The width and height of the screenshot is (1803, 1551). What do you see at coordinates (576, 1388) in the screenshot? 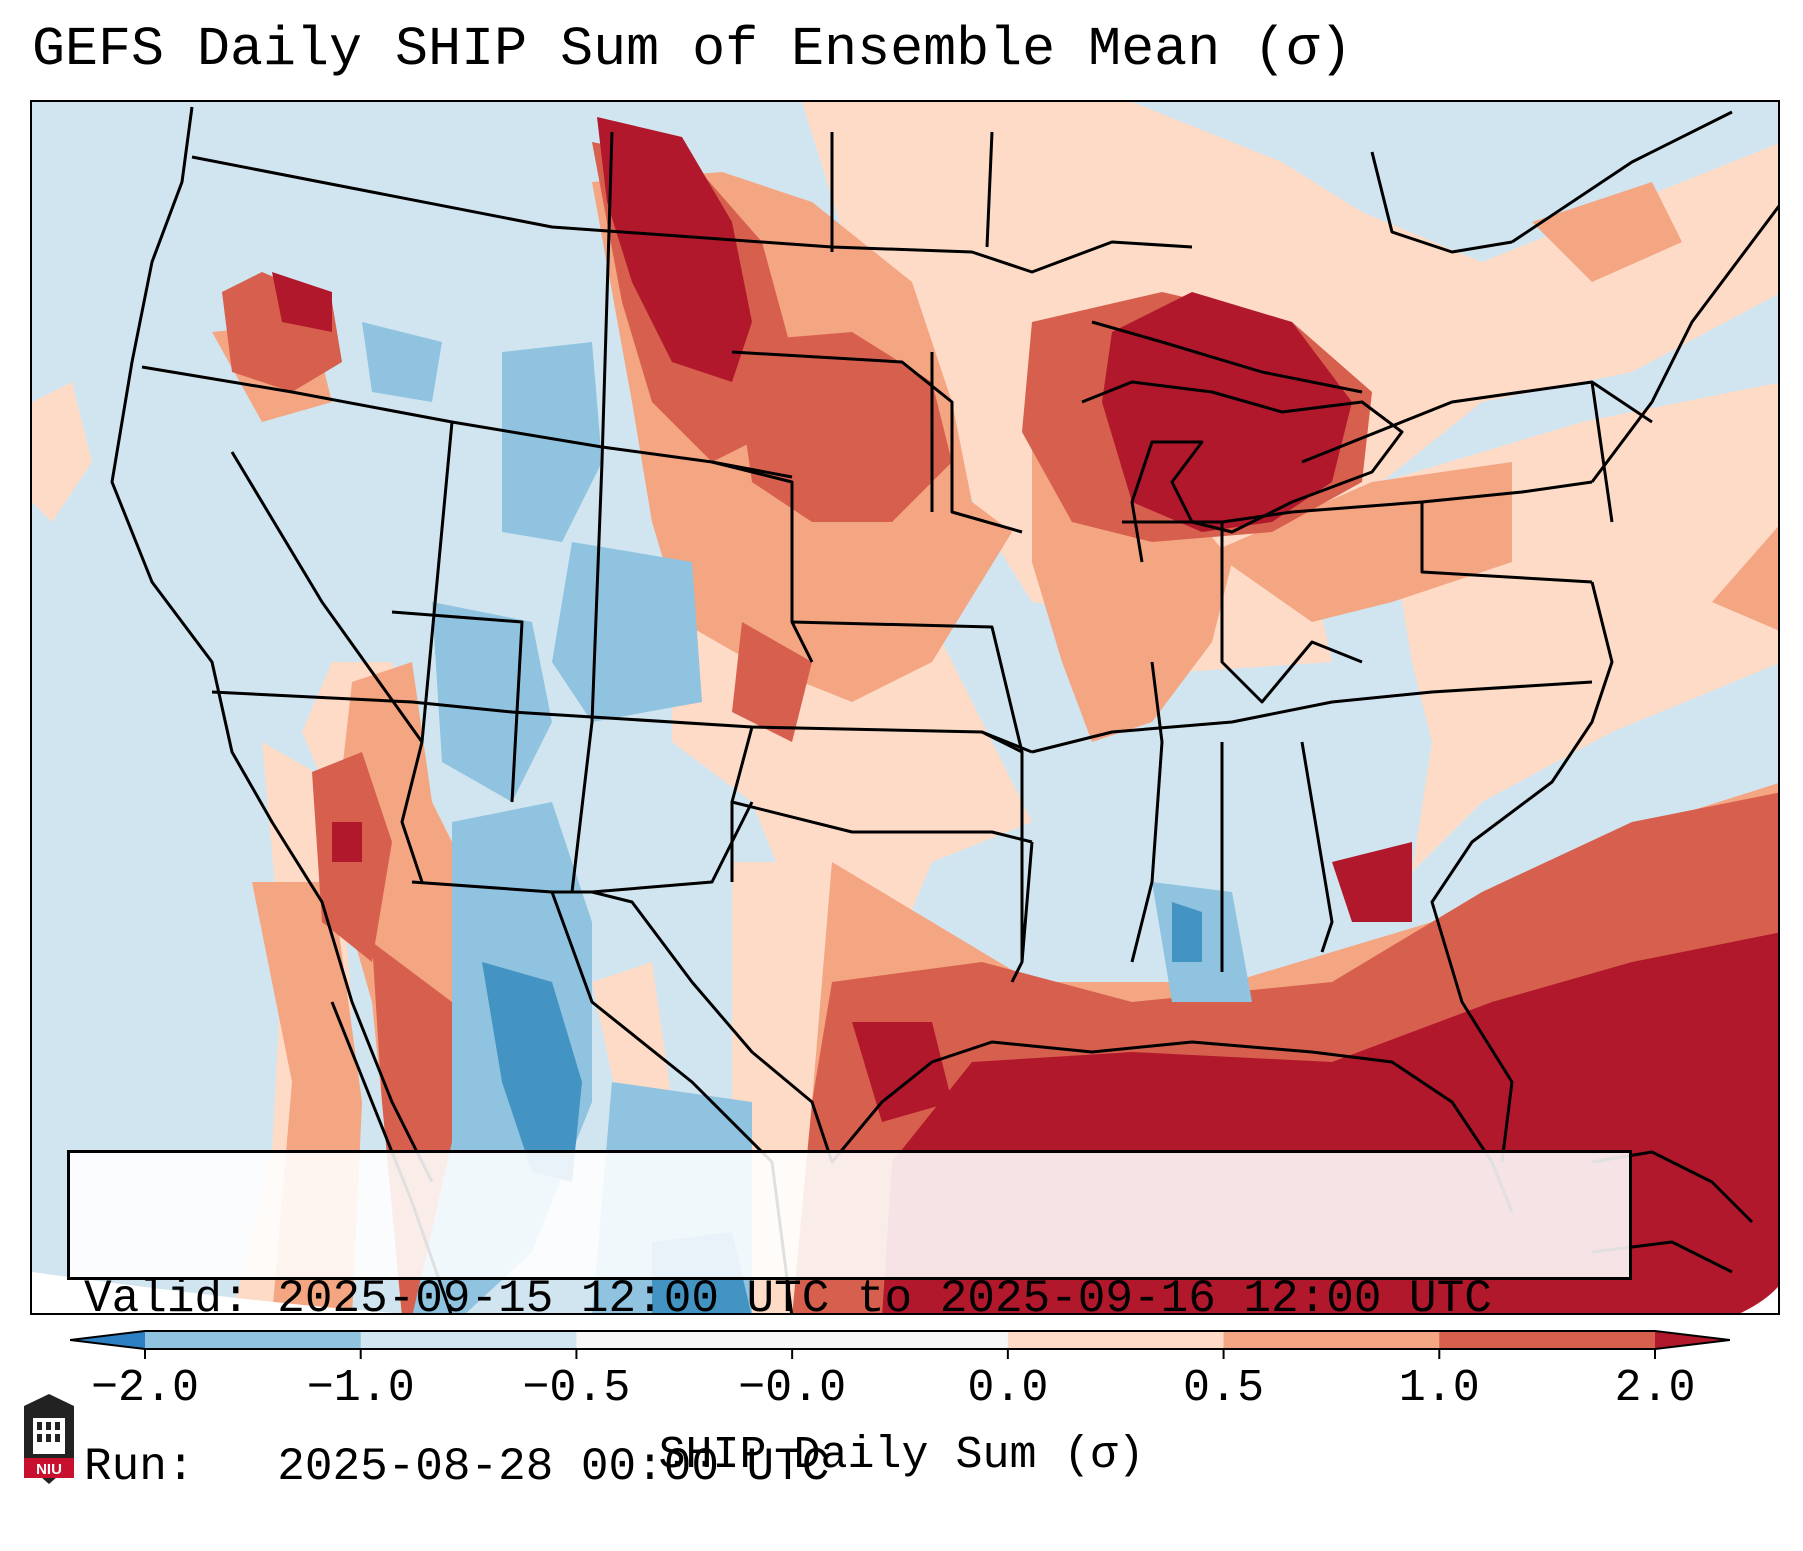
I see `colorbar-tick-label: −0.5` at bounding box center [576, 1388].